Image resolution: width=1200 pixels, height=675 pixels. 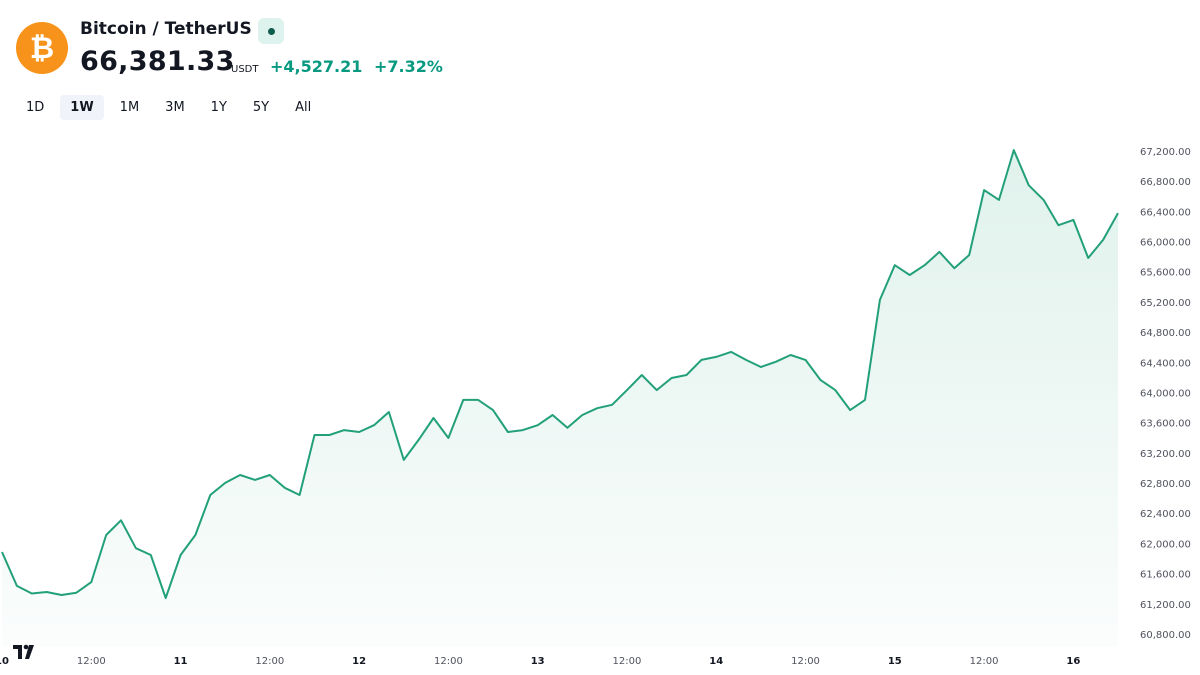 What do you see at coordinates (4, 661) in the screenshot?
I see `x-tick-label: 10` at bounding box center [4, 661].